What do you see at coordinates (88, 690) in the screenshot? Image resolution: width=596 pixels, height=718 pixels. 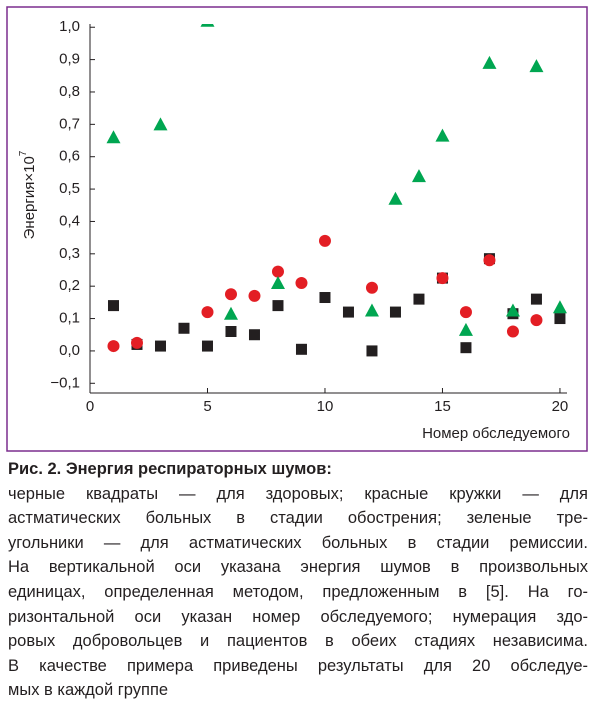 I see `caption-line: мых в каждой группе` at bounding box center [88, 690].